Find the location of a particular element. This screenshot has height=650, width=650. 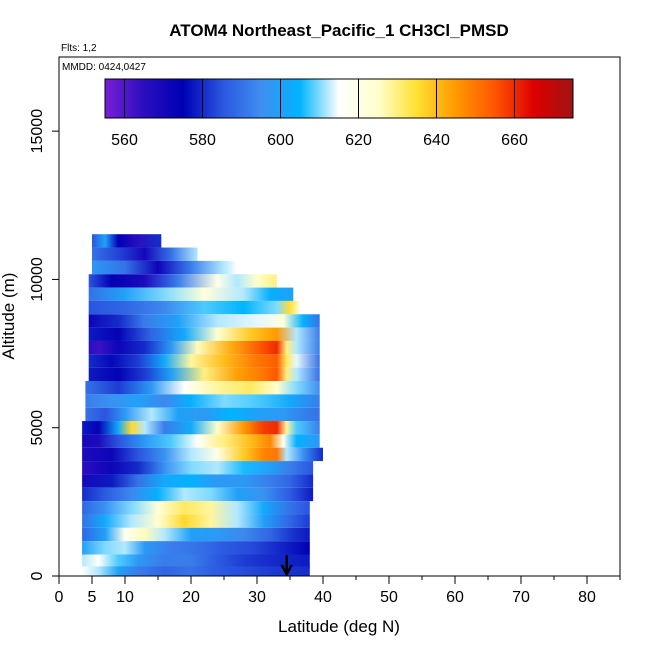

arrow-head is located at coordinates (286, 570).